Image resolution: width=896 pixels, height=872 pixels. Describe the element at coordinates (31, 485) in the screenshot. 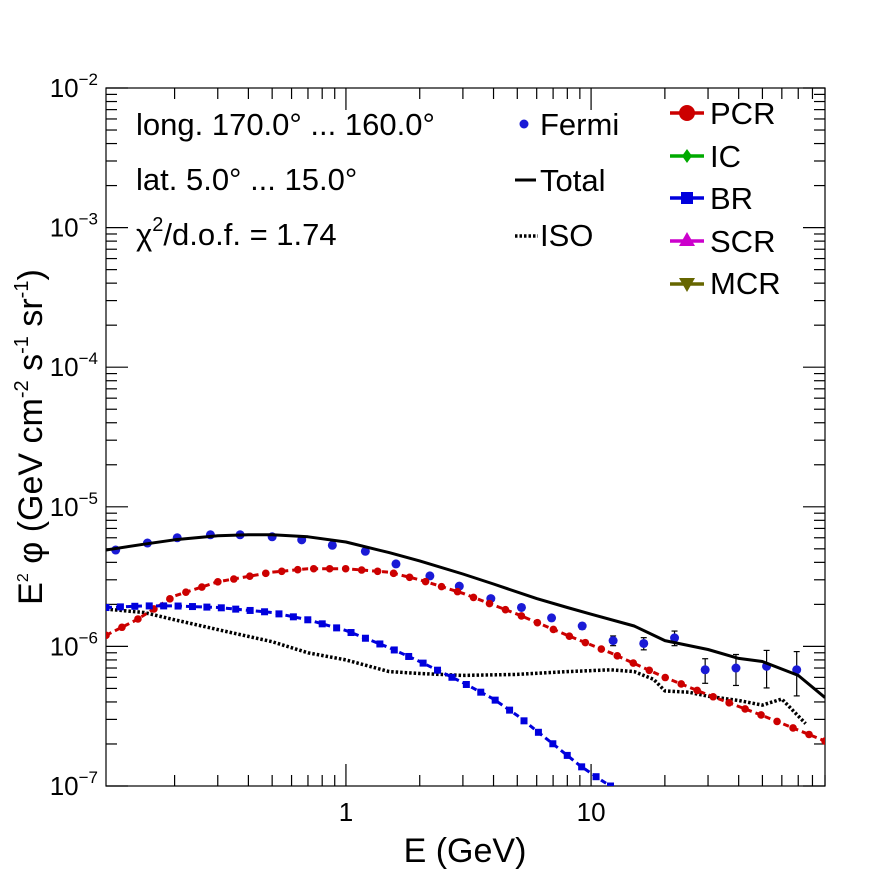

I see `y-axis-title-phi: φ (GeV cm` at that location.